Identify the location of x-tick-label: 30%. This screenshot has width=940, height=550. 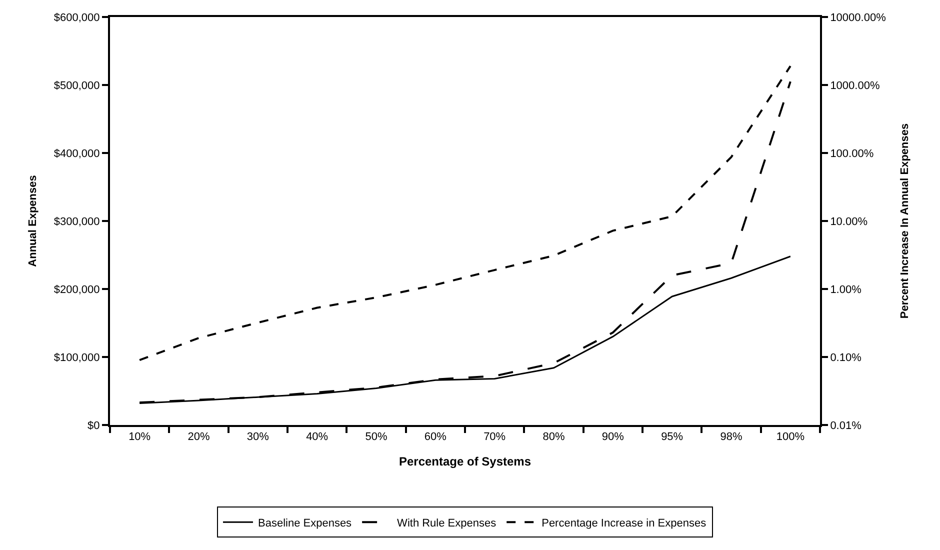
(258, 437).